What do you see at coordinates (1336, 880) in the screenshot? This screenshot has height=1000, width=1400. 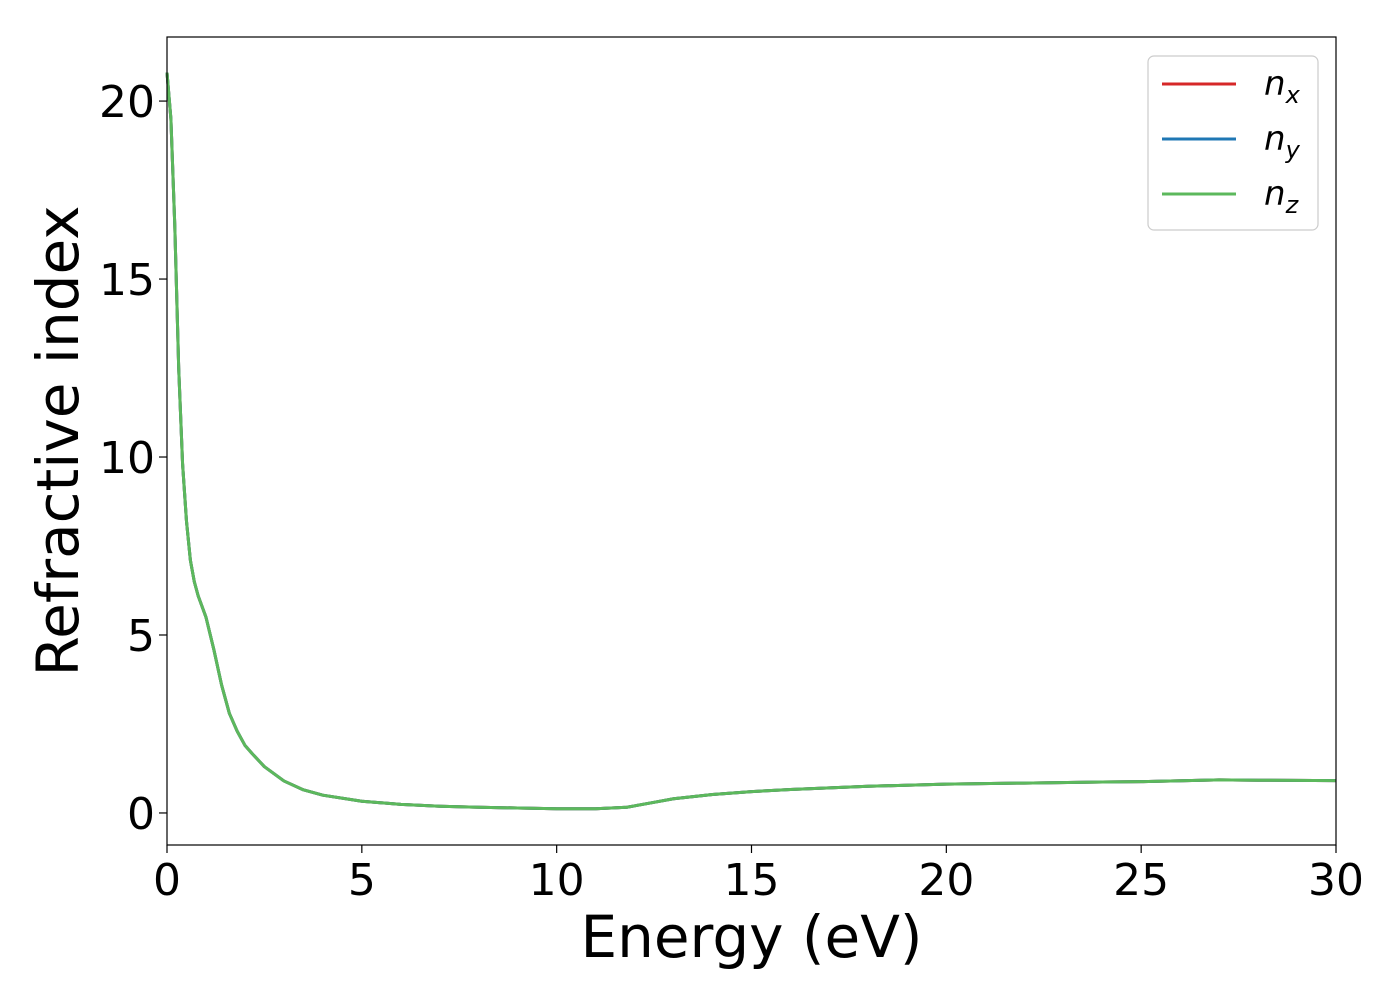 I see `x-tick-label: 30` at bounding box center [1336, 880].